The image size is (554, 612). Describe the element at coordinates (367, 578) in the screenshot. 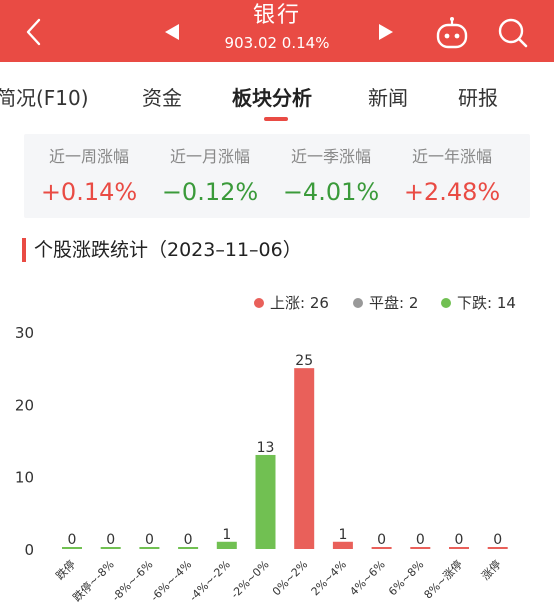

I see `x-category-label: 4%~6%` at that location.